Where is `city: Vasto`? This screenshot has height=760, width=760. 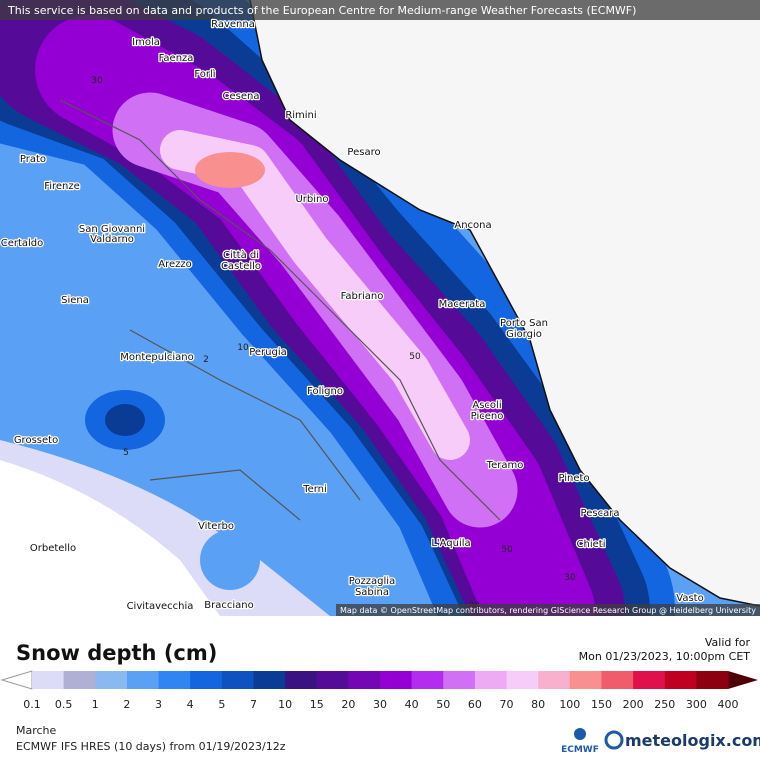
city: Vasto is located at coordinates (689, 598).